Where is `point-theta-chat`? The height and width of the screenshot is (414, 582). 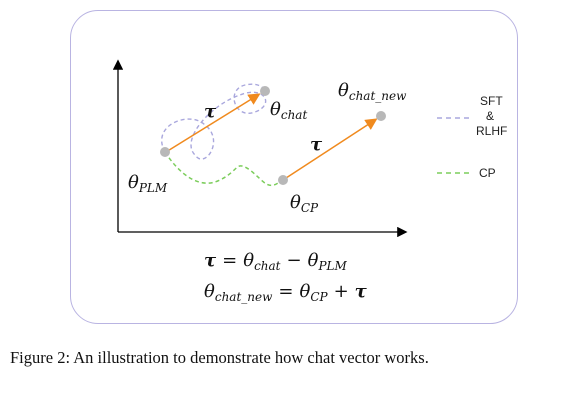
point-theta-chat is located at coordinates (265, 91).